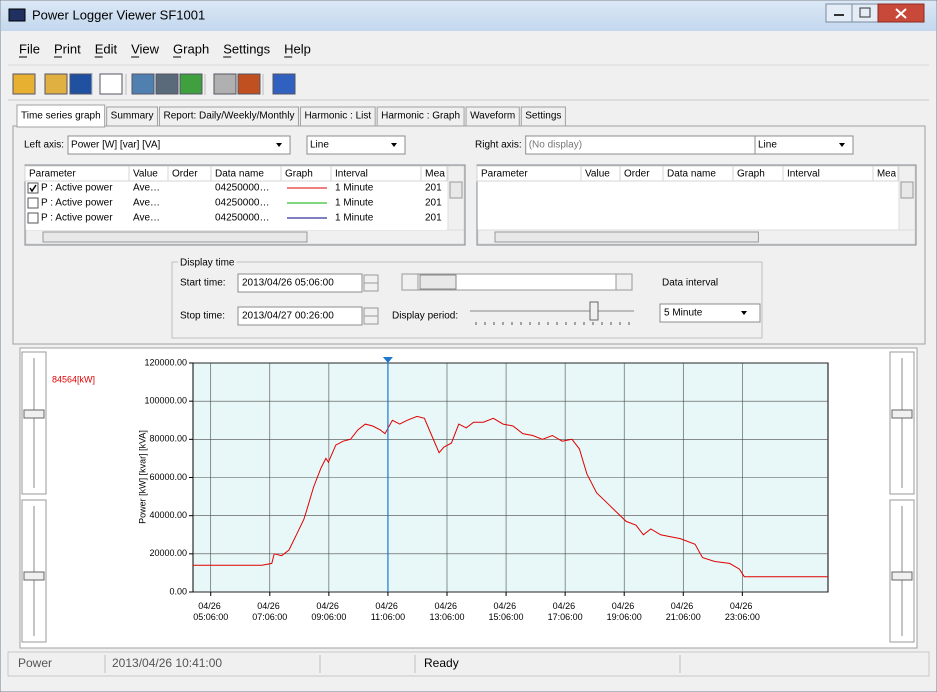 Image resolution: width=937 pixels, height=692 pixels. What do you see at coordinates (118, 14) in the screenshot?
I see `window-title: Power Logger Viewer SF1001` at bounding box center [118, 14].